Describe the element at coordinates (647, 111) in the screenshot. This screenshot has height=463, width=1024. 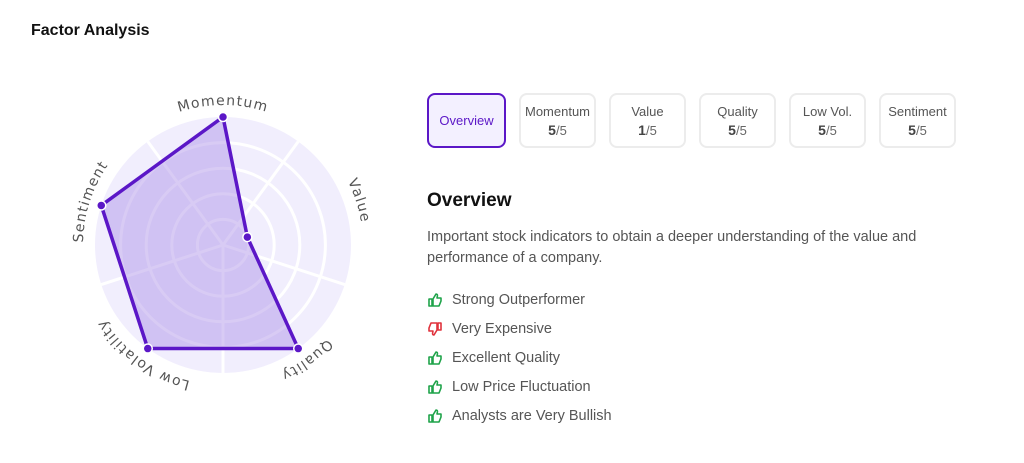
I see `tab-label: Value` at that location.